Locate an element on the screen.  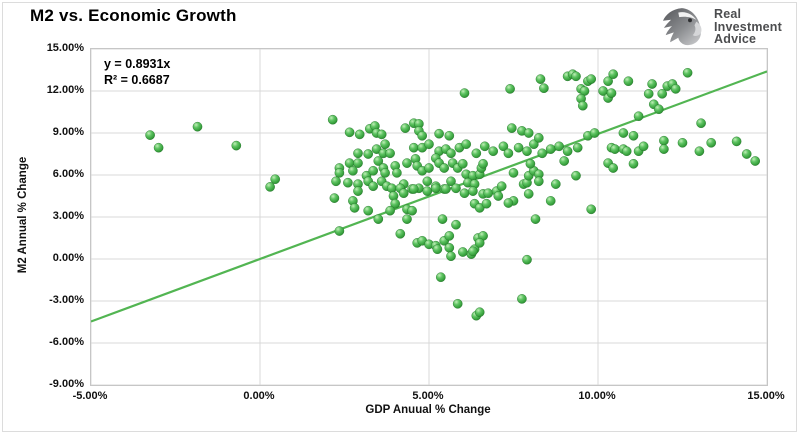
logo-line-3: Advice is located at coordinates (735, 39).